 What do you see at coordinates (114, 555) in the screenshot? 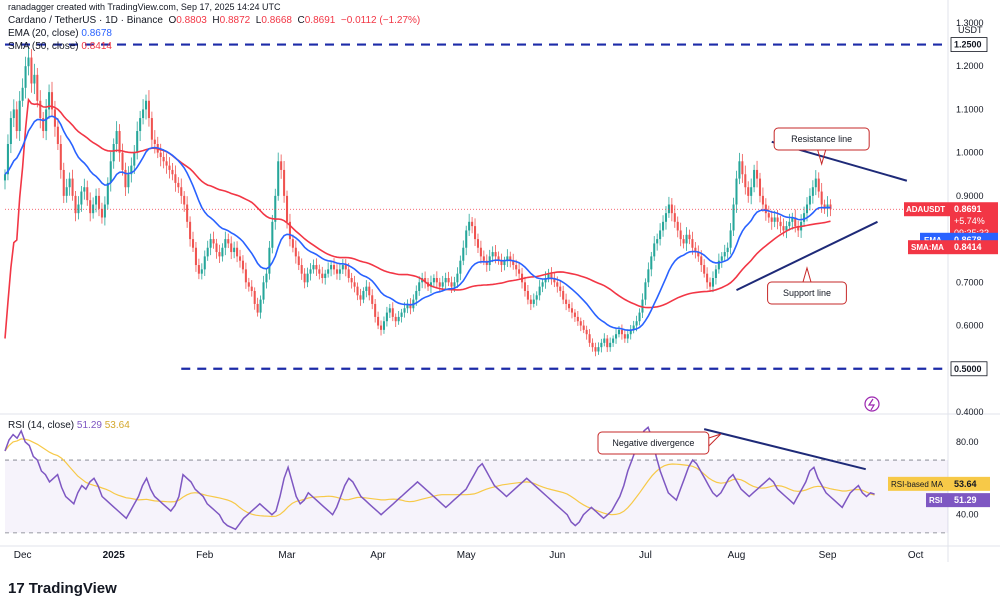
I see `time-axis-tick-1: 2025` at bounding box center [114, 555].